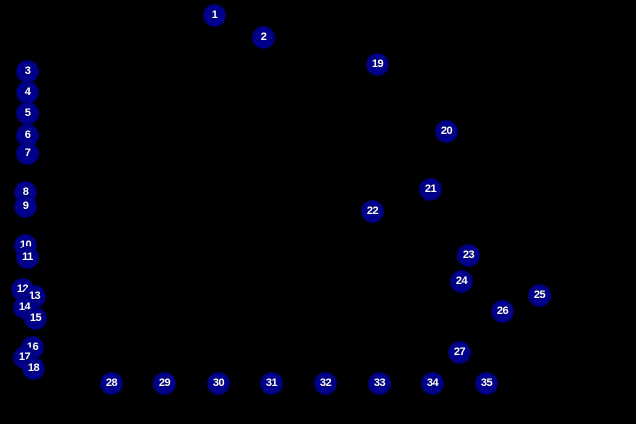 The height and width of the screenshot is (424, 636). Describe the element at coordinates (325, 383) in the screenshot. I see `som-marker-32: 32` at that location.